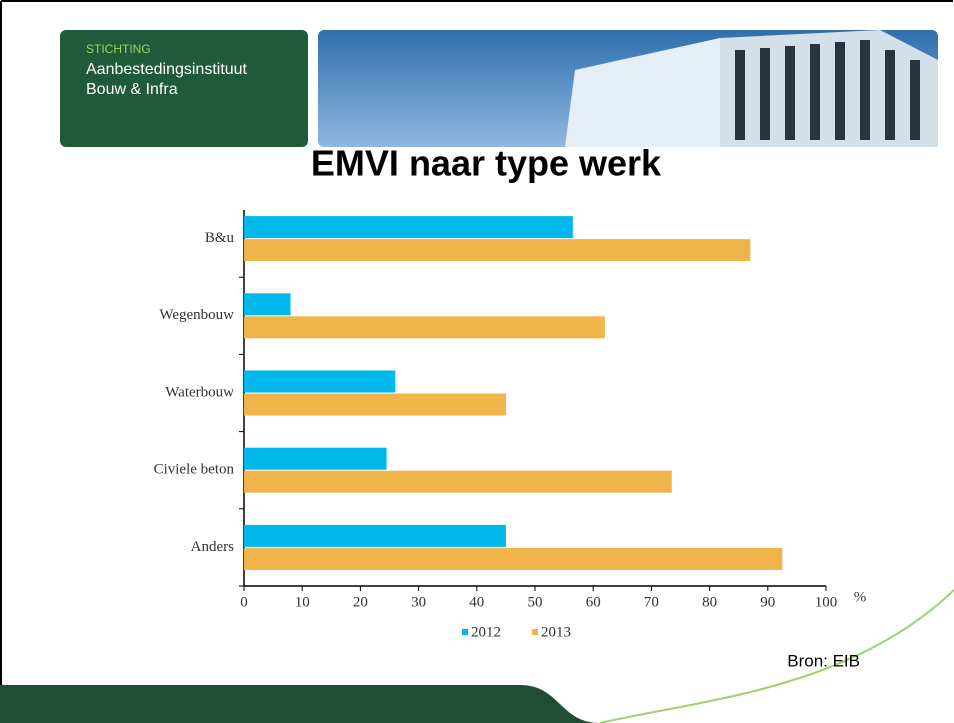 The image size is (954, 723). I want to click on y-tick-label: Civiele beton, so click(194, 470).